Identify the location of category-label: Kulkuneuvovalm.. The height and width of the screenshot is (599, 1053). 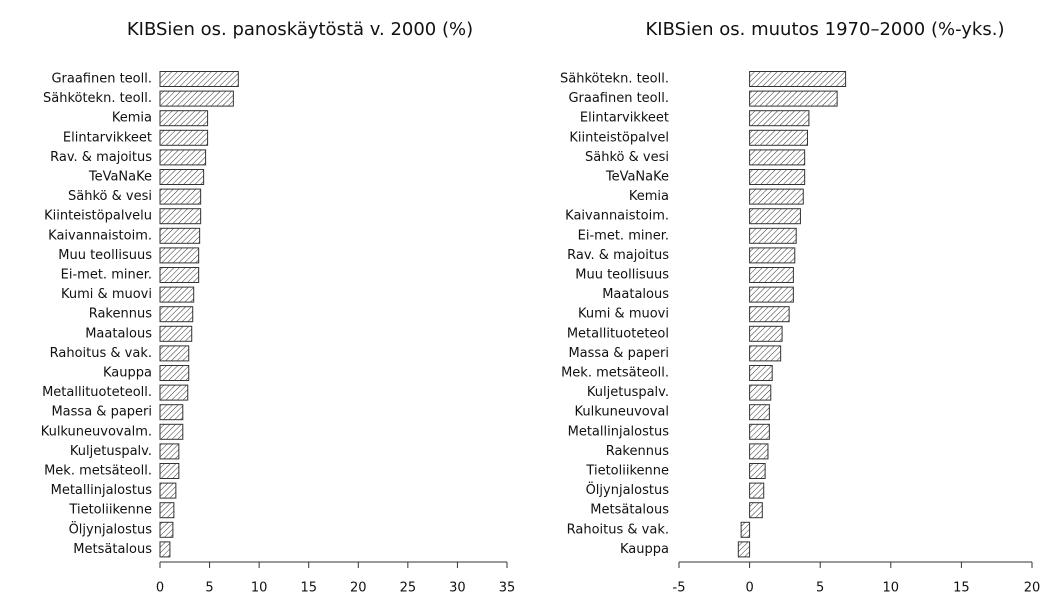
(96, 431).